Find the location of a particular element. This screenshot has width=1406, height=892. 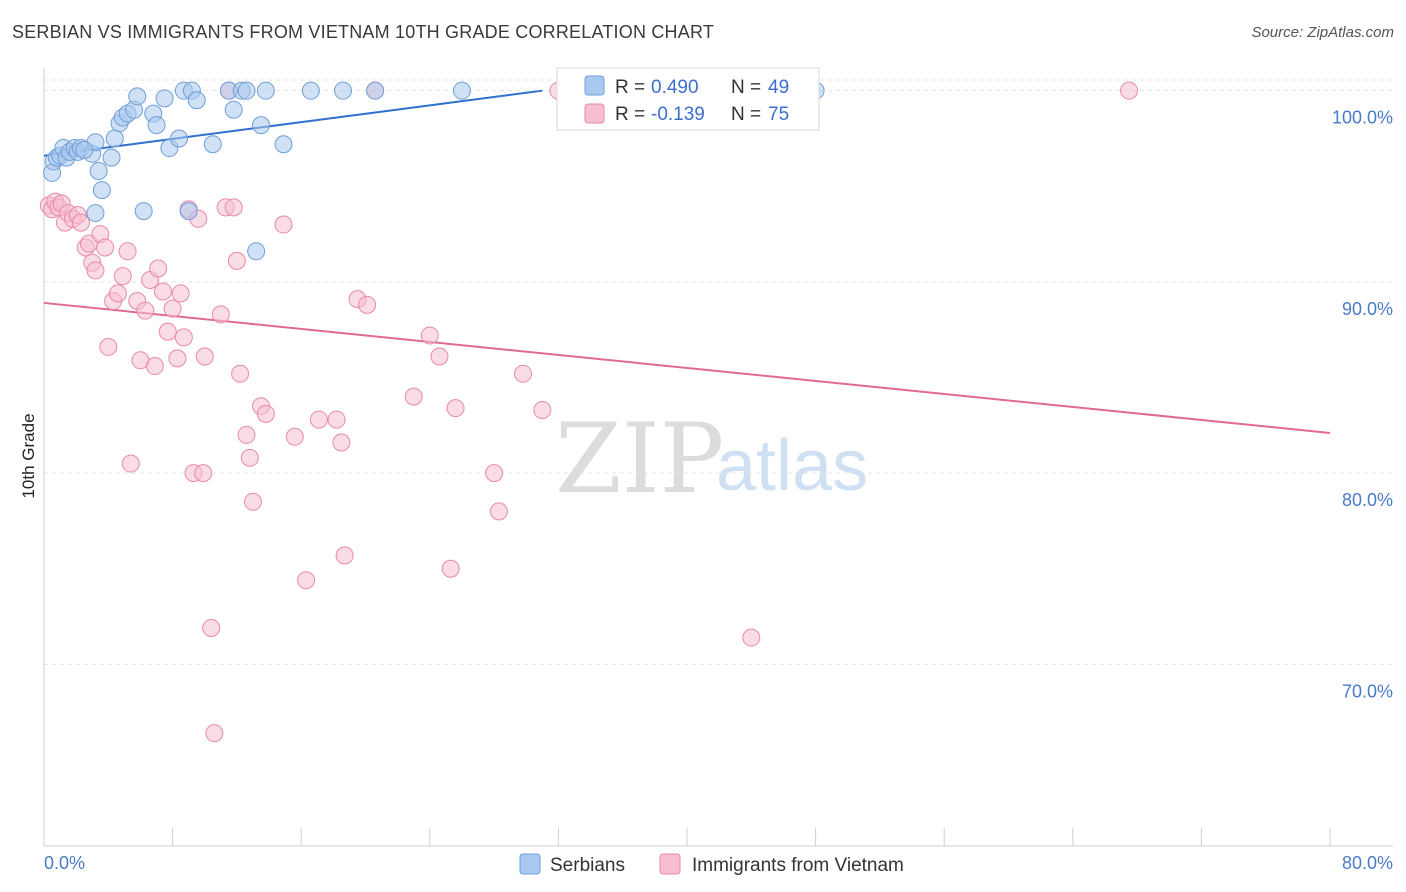

stats-swatch-serbians is located at coordinates (594, 85).